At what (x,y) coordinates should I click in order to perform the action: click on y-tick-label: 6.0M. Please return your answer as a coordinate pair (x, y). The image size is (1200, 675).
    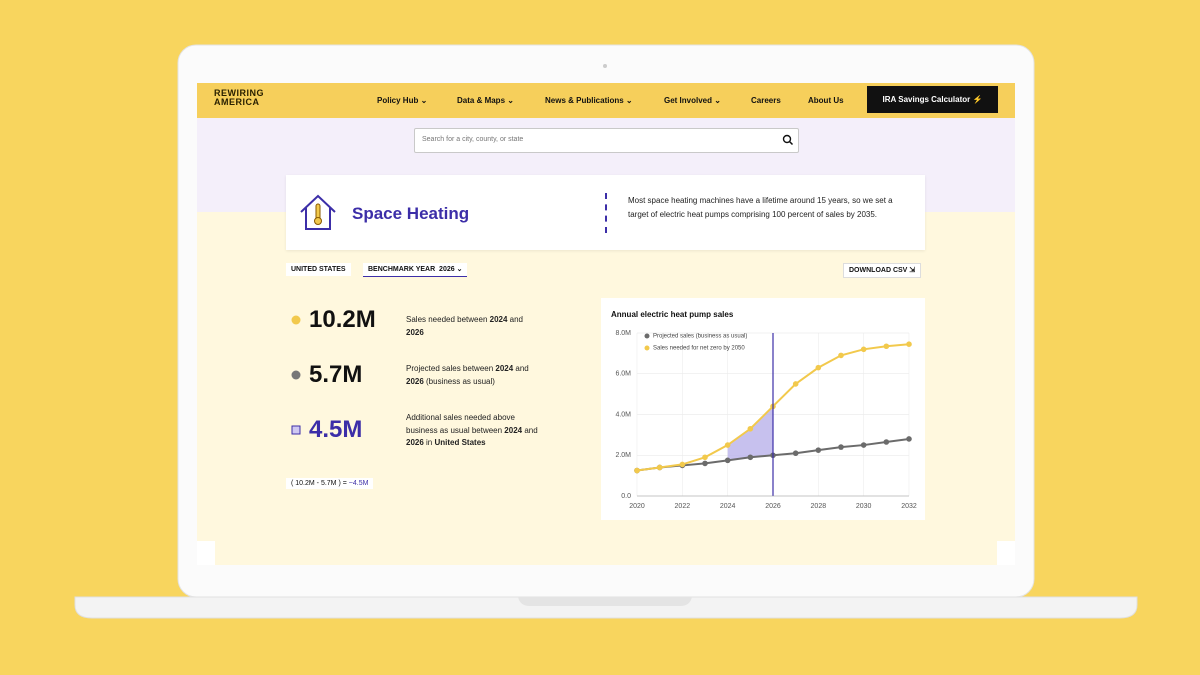
    Looking at the image, I should click on (623, 374).